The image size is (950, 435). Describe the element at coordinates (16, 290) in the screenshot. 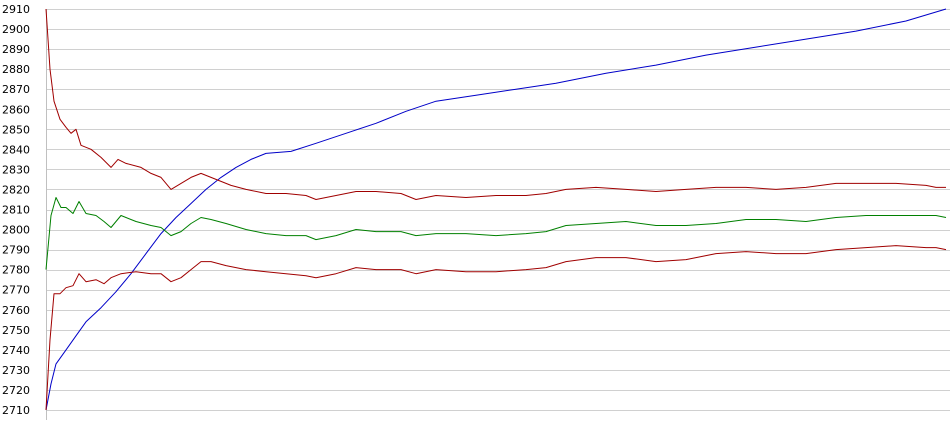

I see `y-tick-label: 2770` at that location.